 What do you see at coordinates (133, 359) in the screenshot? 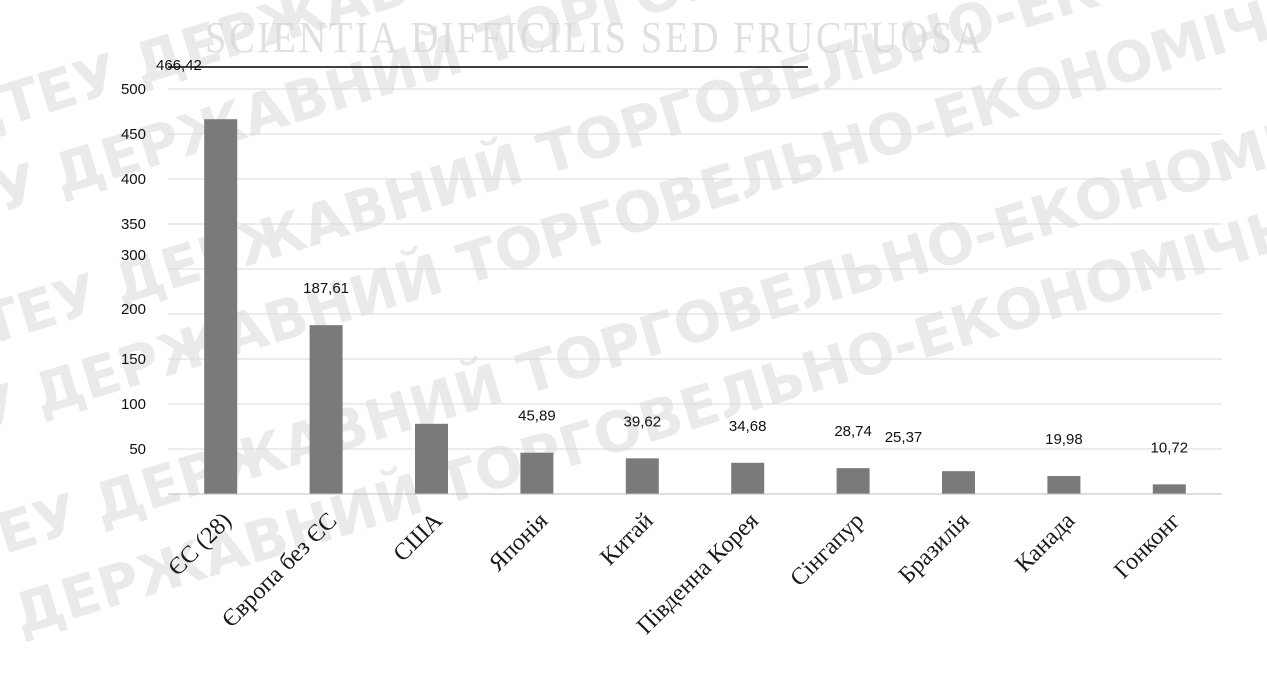
I see `y-tick-label: 150` at bounding box center [133, 359].